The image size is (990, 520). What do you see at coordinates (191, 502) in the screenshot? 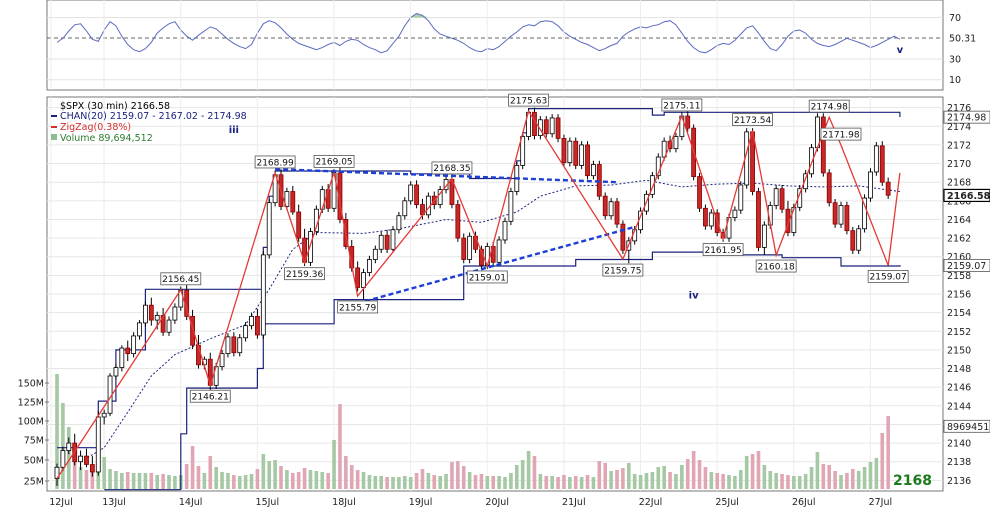
I see `x-axis-label: 14Jul` at bounding box center [191, 502].